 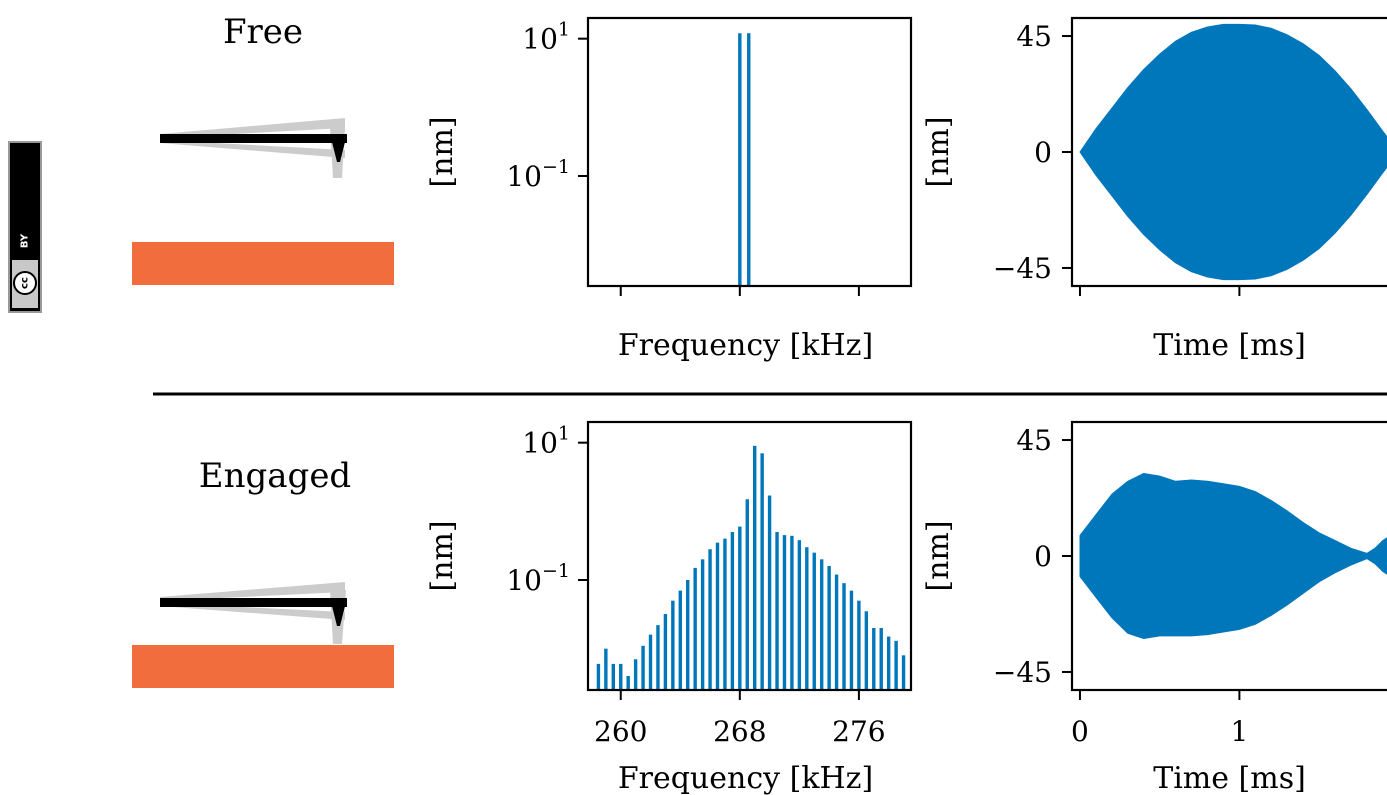 What do you see at coordinates (263, 32) in the screenshot?
I see `row-label-free: Free` at bounding box center [263, 32].